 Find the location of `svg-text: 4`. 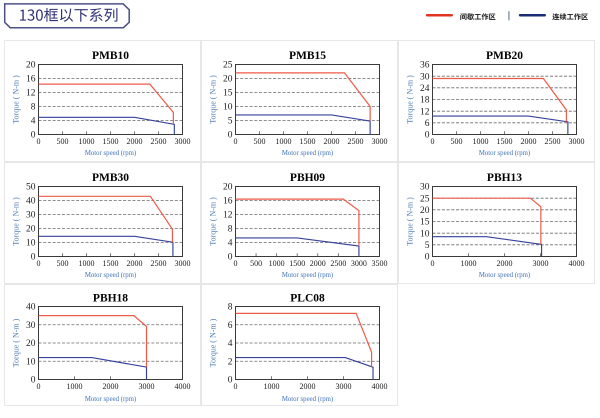

svg-text: 4 is located at coordinates (33, 122).